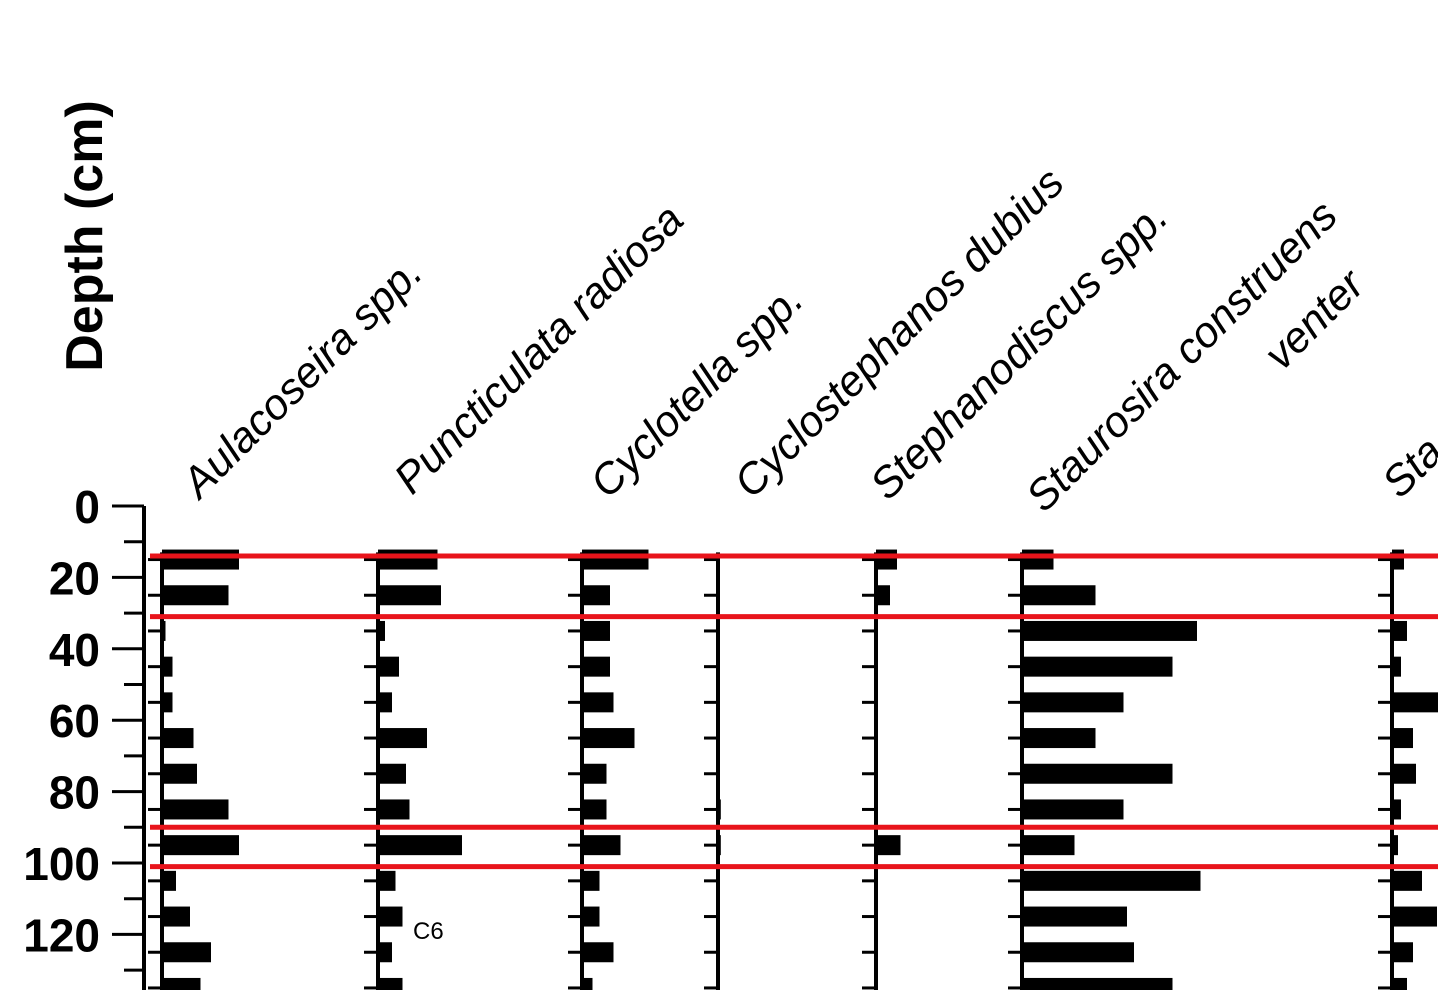 The width and height of the screenshot is (1438, 990). I want to click on depth-axis: 0 20 40 60 80 100 120, so click(84, 735).